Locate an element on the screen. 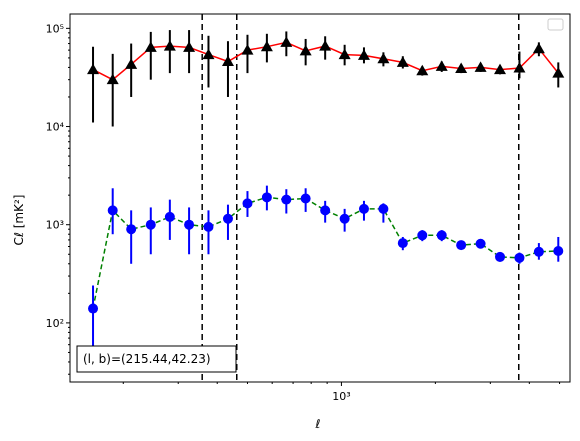 Image resolution: width=580 pixels, height=441 pixels. y-tick-label: 10⁵ is located at coordinates (55, 28).